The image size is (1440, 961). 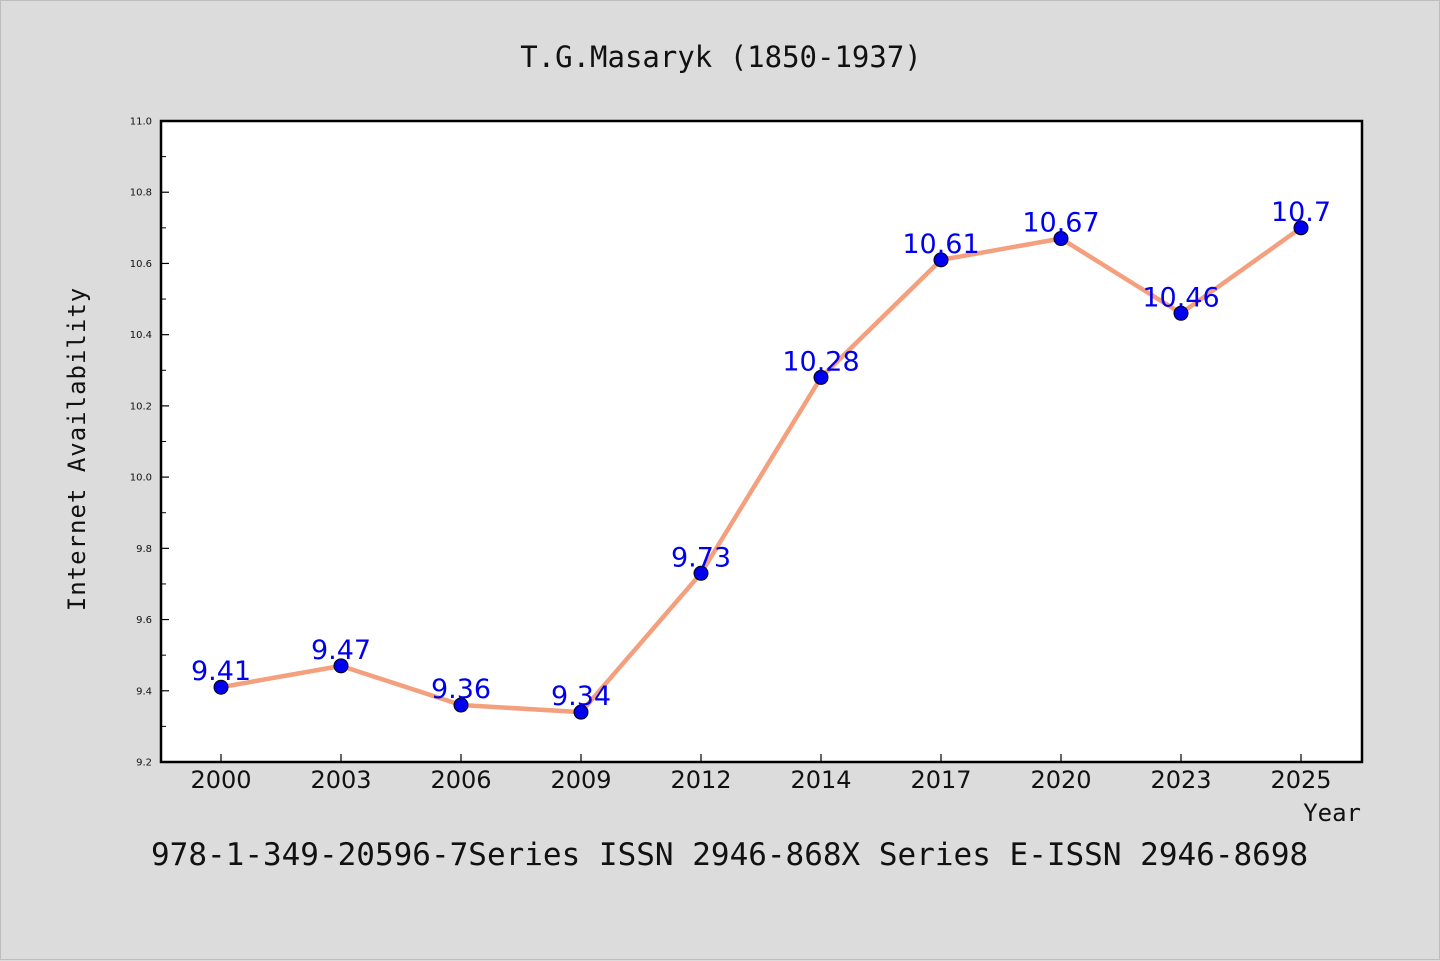 What do you see at coordinates (761, 774) in the screenshot?
I see `x-axis-ticks: 2000 2003 2006 2009 2012 2014 2017 2020 2023 2025` at bounding box center [761, 774].